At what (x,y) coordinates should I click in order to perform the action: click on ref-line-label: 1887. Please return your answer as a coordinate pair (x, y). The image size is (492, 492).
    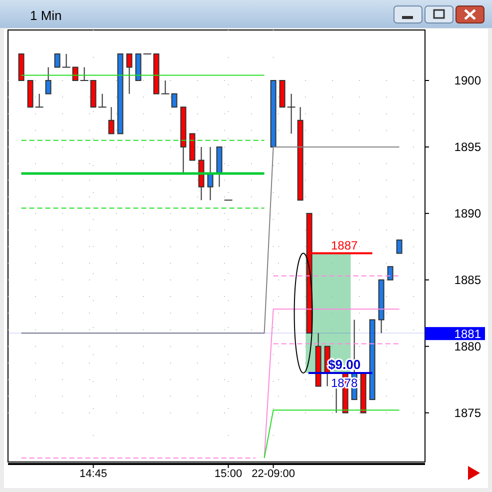
    Looking at the image, I should click on (344, 245).